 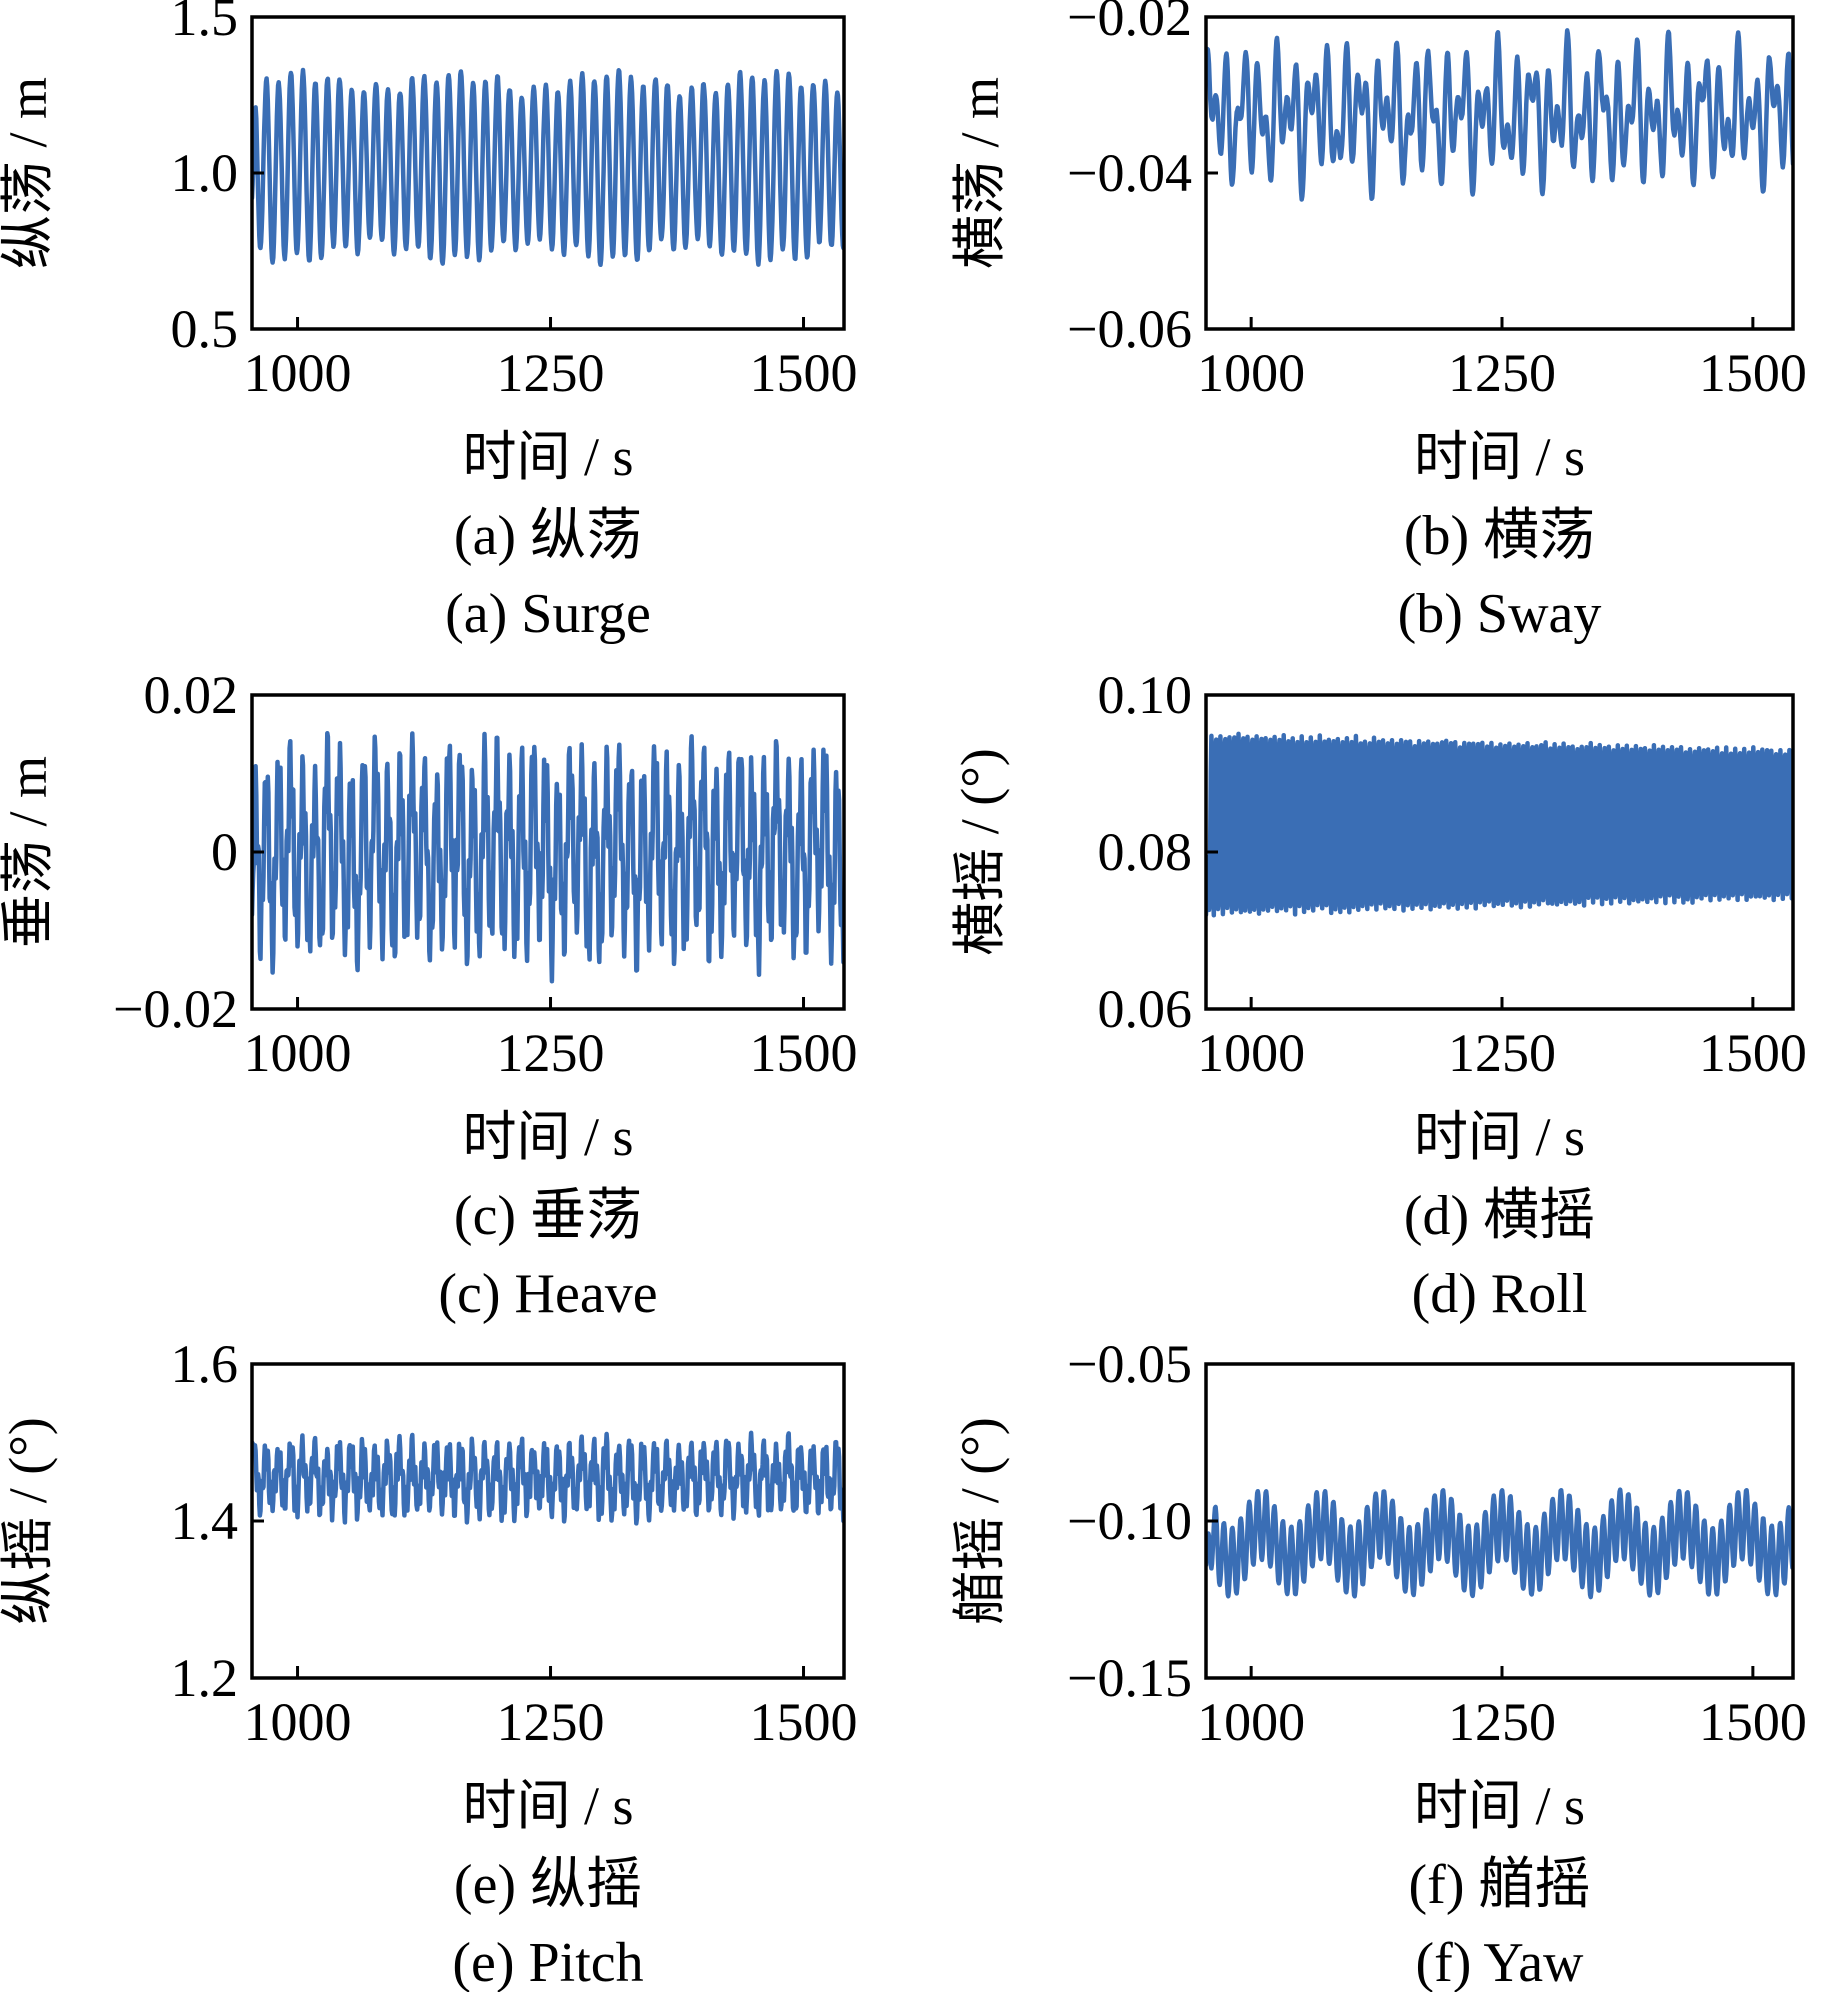 What do you see at coordinates (1502, 1053) in the screenshot?
I see `x-tick-label-d: 1250` at bounding box center [1502, 1053].